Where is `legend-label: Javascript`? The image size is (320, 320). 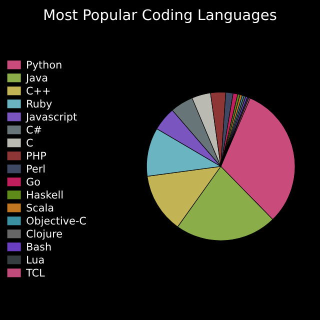
legend-label: Javascript is located at coordinates (51, 117).